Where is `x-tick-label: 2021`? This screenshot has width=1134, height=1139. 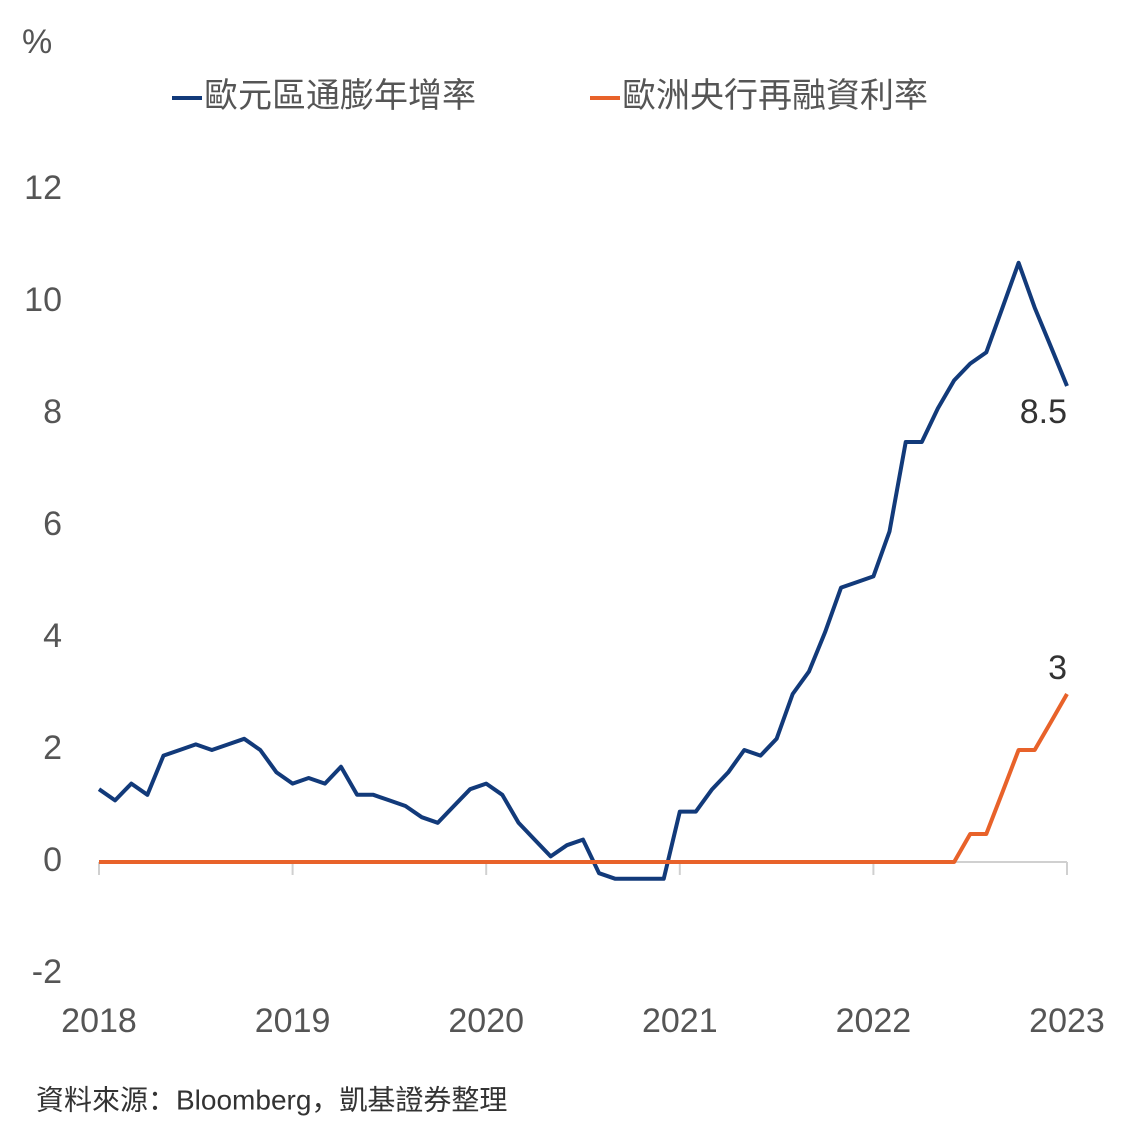
x-tick-label: 2021 is located at coordinates (680, 1021).